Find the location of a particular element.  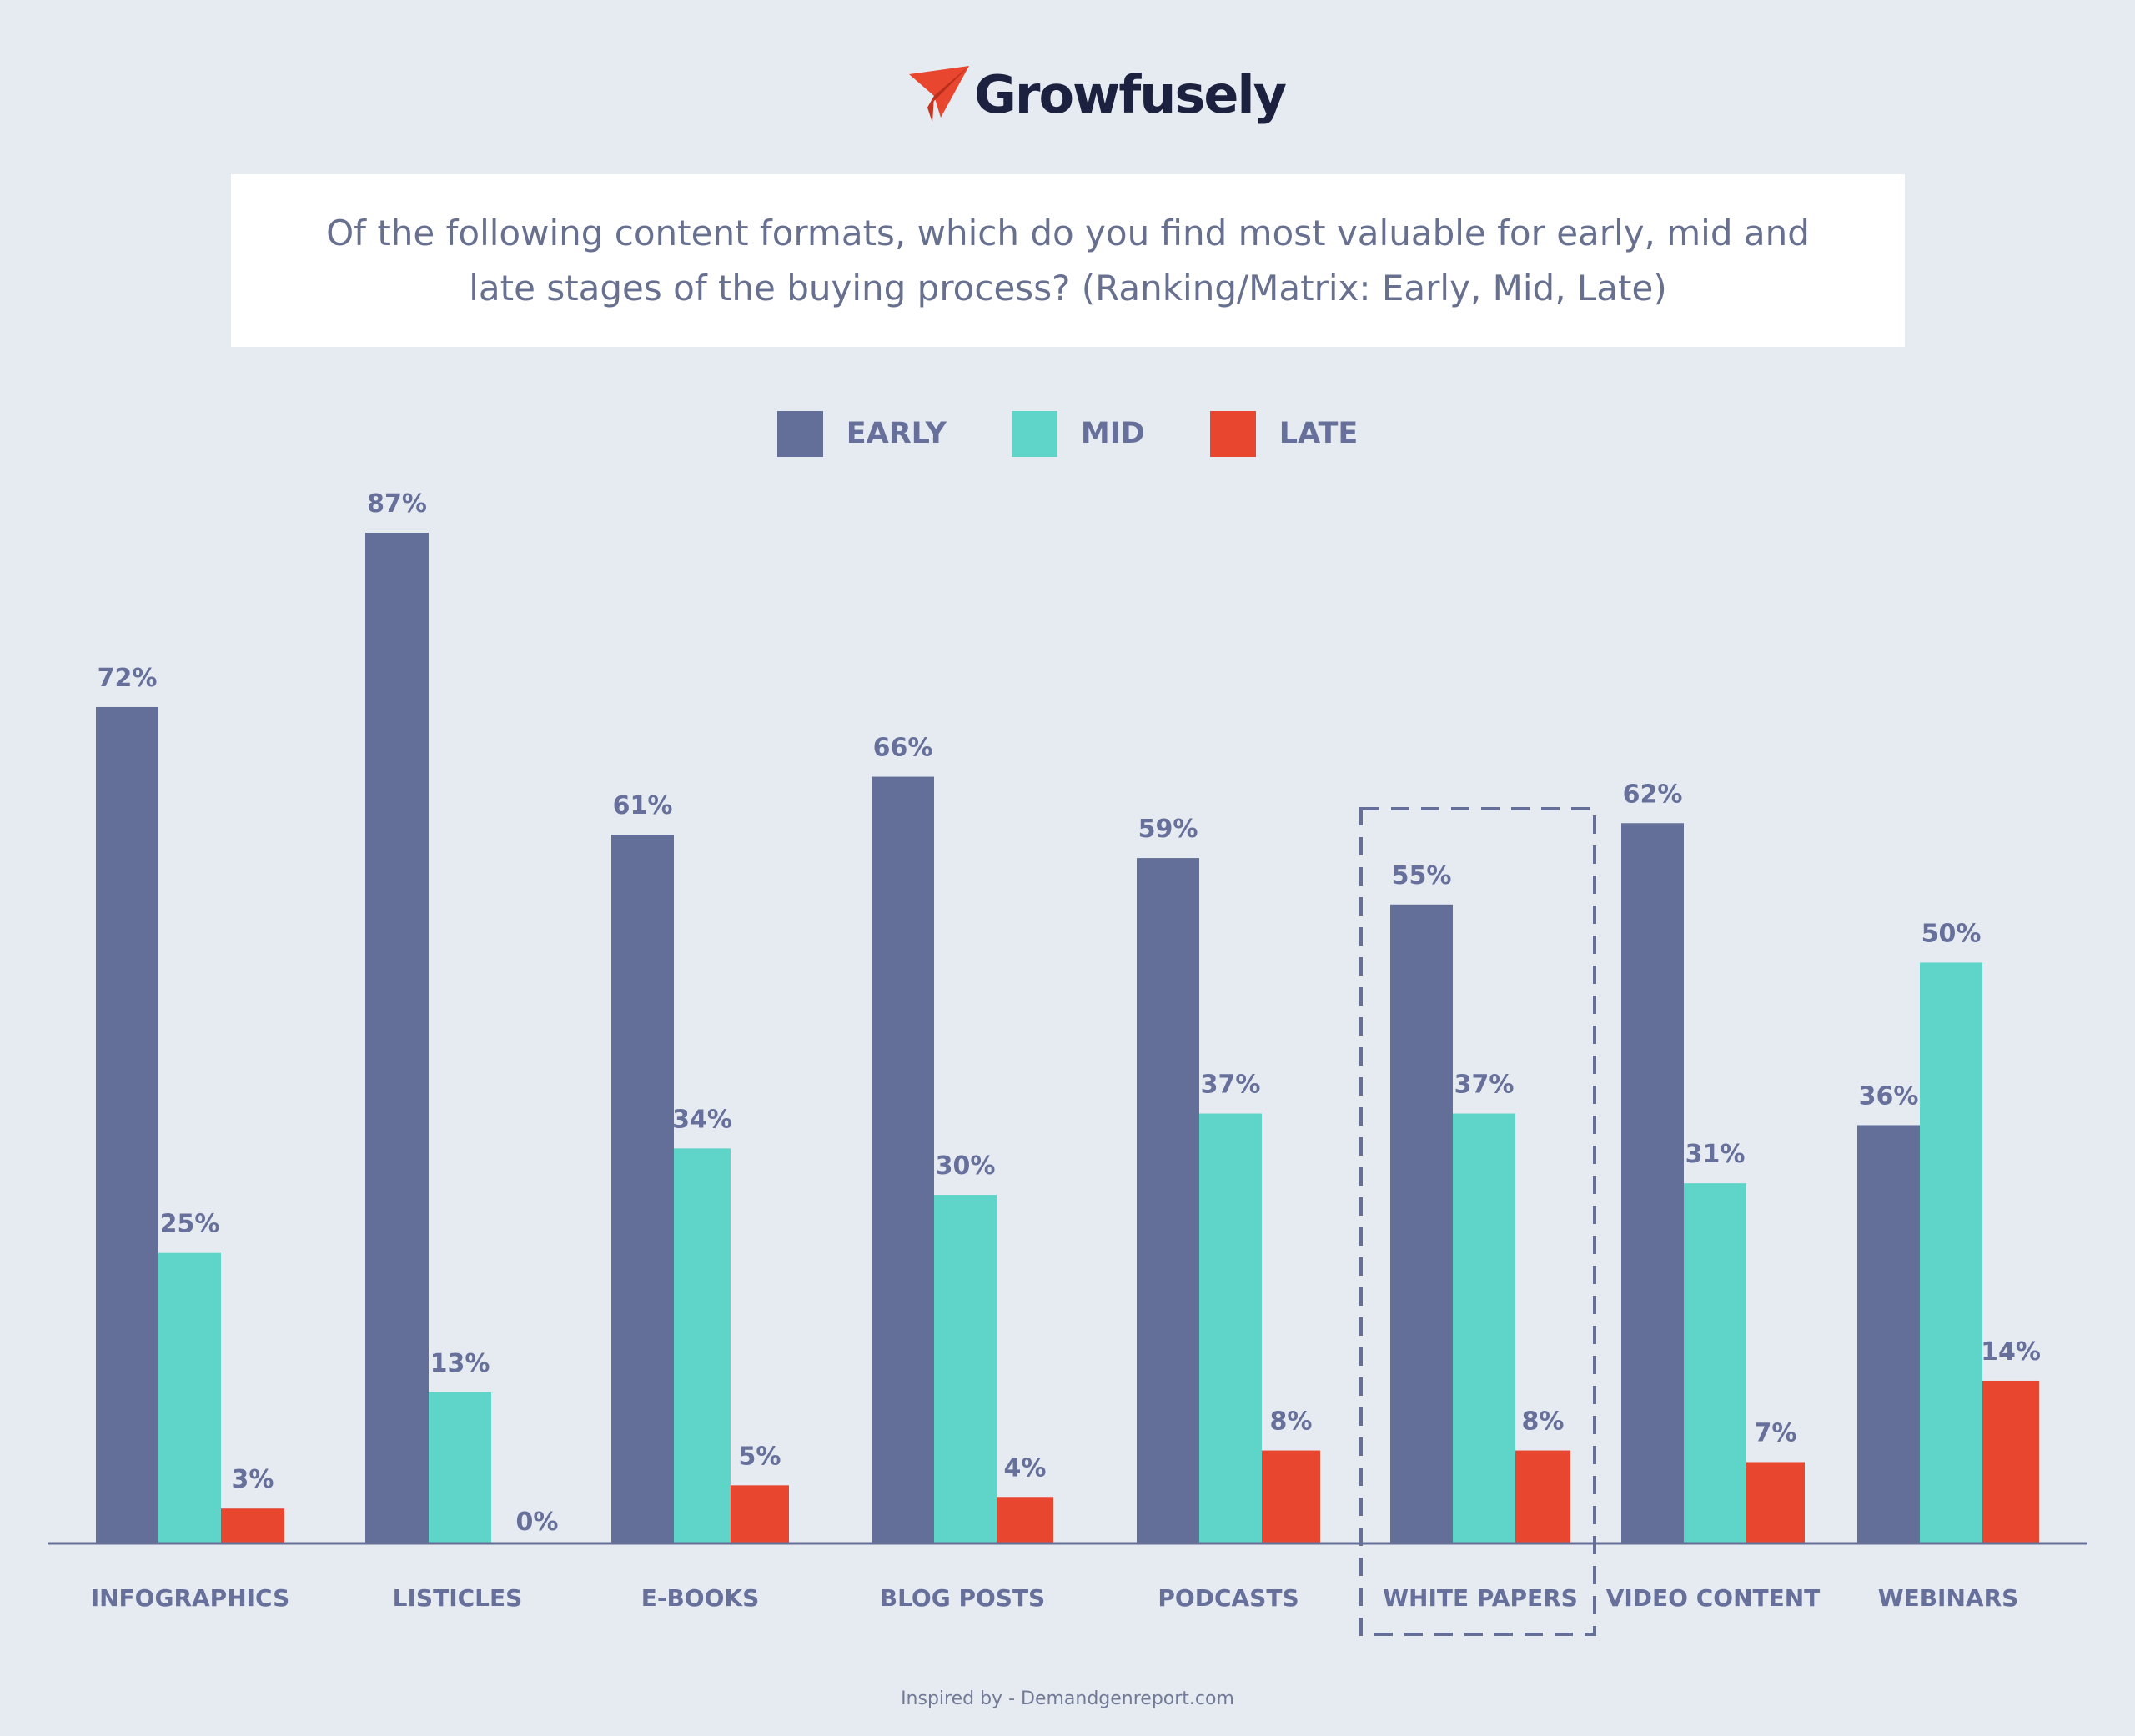

value-label-late-2: 5% is located at coordinates (760, 1457).